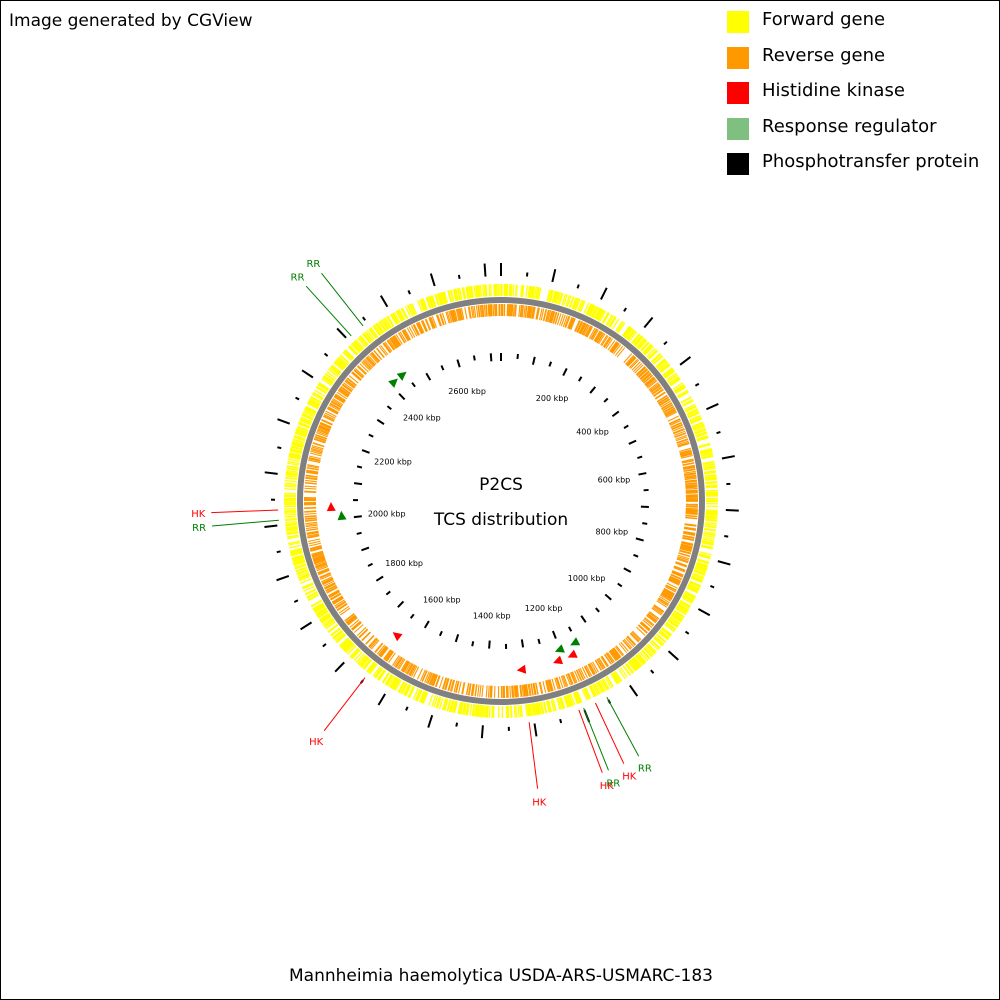 The width and height of the screenshot is (1000, 1000). Describe the element at coordinates (652, 671) in the screenshot. I see `outer-minor-tick` at that location.